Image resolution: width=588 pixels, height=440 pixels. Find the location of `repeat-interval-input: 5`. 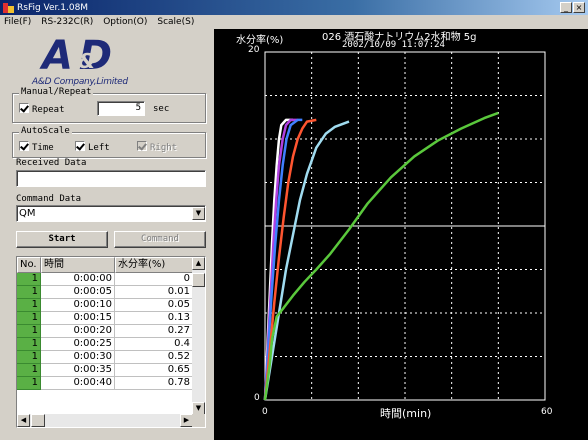

repeat-interval-input: 5 is located at coordinates (121, 108).